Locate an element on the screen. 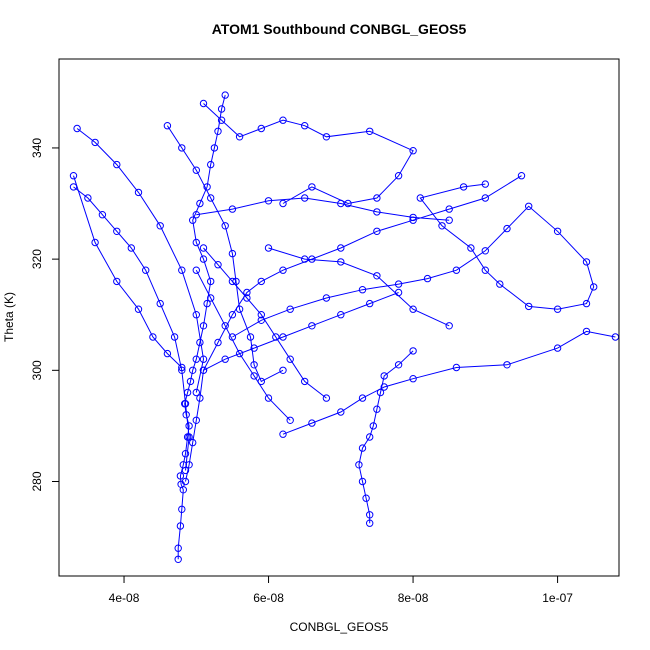 The width and height of the screenshot is (650, 650). x-axis-ticks: 4e-08 6e-08 8e-08 1e-07 is located at coordinates (341, 590).